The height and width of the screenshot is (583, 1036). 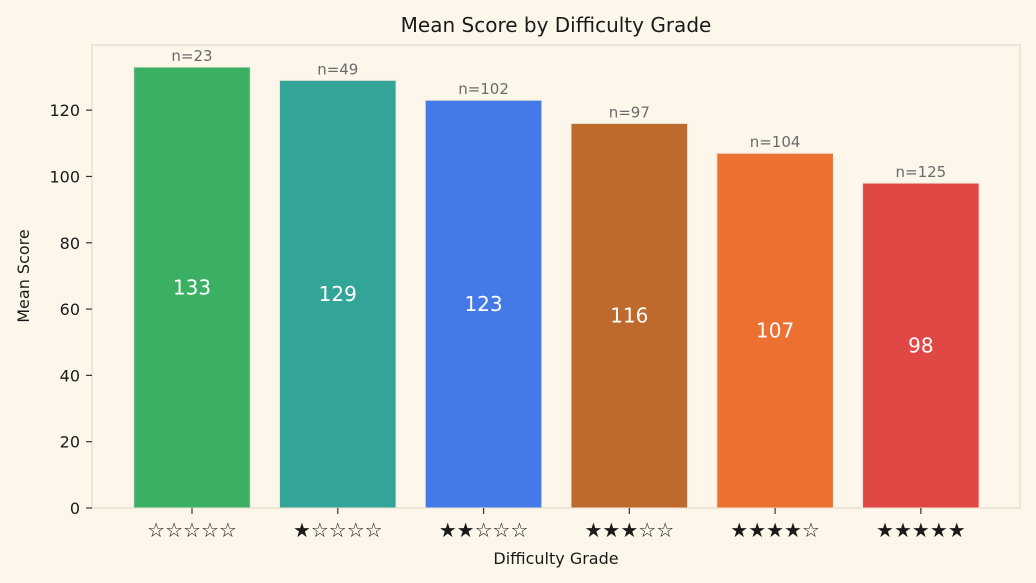 What do you see at coordinates (70, 309) in the screenshot?
I see `y-tick-label: 60` at bounding box center [70, 309].